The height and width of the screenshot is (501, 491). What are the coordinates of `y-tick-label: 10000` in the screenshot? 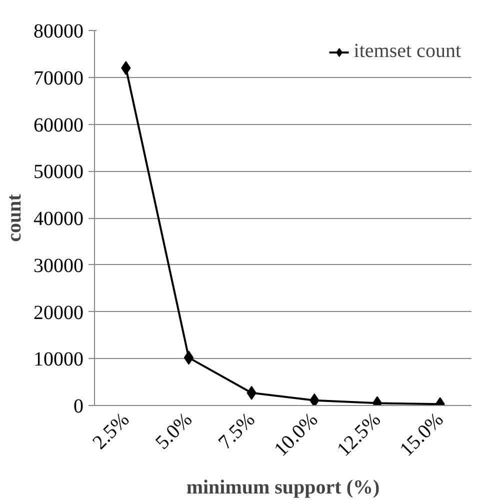 It's located at (59, 359).